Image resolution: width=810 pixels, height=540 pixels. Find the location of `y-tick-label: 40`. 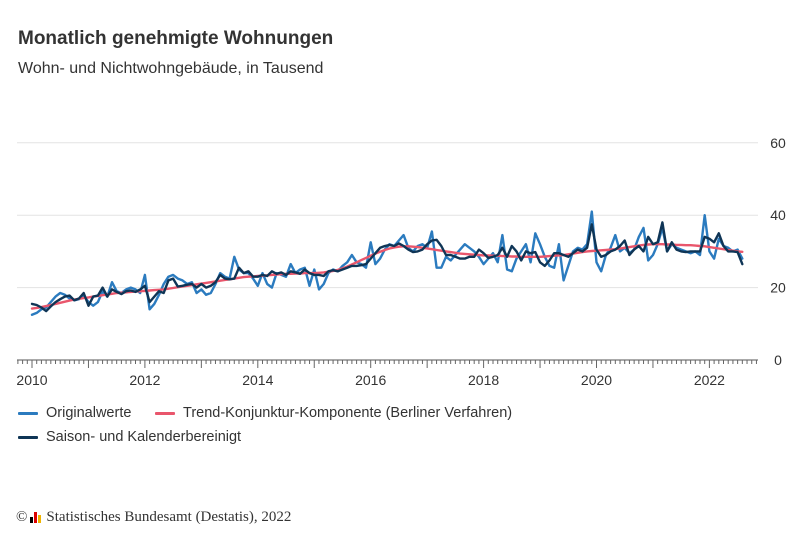

y-tick-label: 40 is located at coordinates (778, 215).